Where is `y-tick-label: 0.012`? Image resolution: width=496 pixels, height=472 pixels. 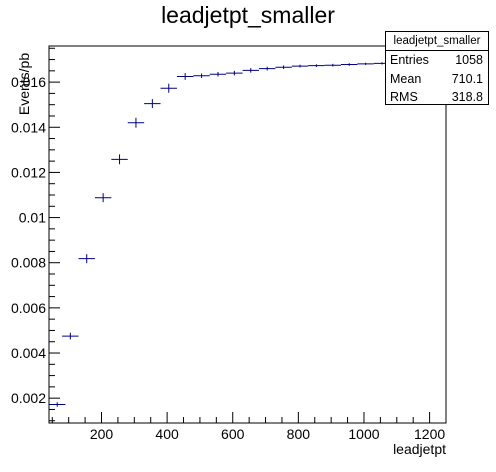 y-tick-label: 0.012 is located at coordinates (28, 172).